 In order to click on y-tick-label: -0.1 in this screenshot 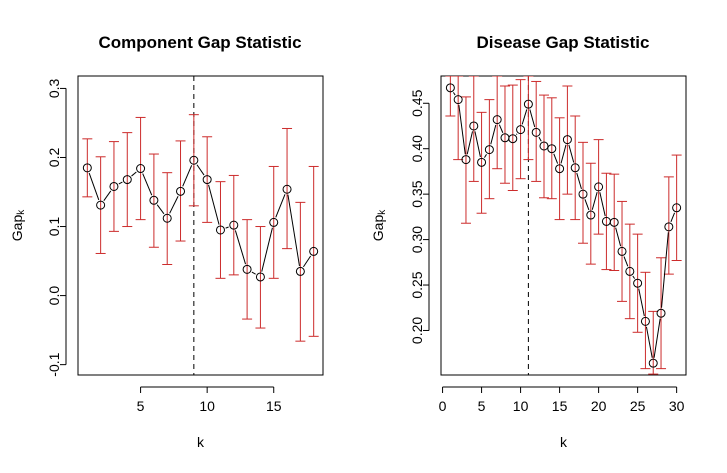, I will do `click(54, 364)`.